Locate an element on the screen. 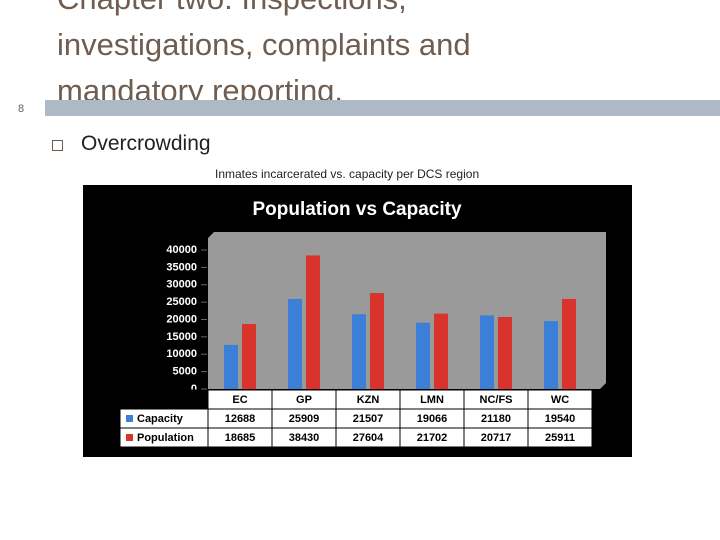  bullet-text: Overcrowding is located at coordinates (146, 143).